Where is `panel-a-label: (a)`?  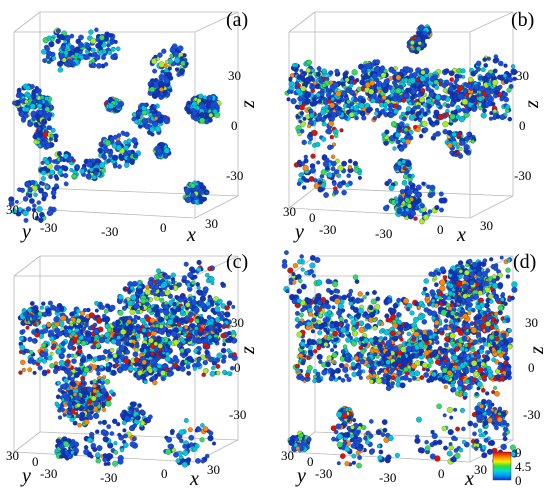 panel-a-label: (a) is located at coordinates (237, 20).